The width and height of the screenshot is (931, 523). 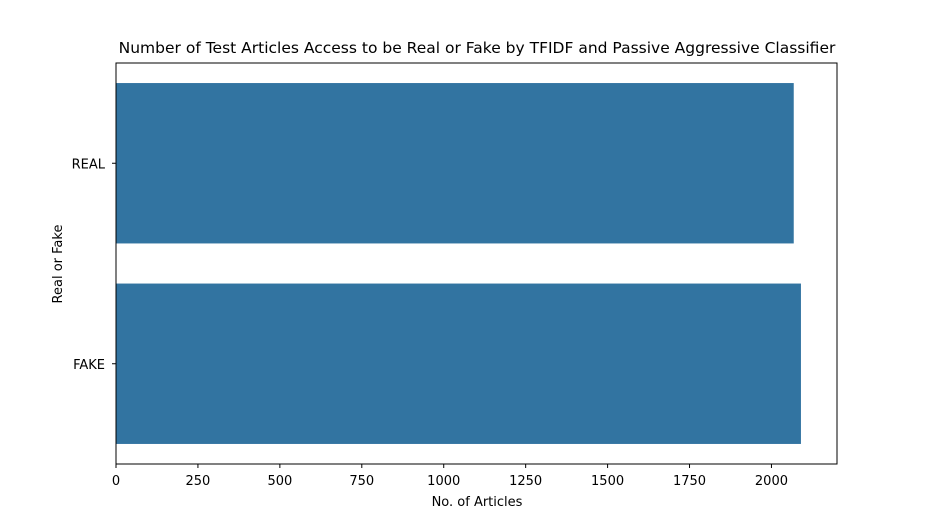 I want to click on x-tick-label: 500, so click(x=279, y=481).